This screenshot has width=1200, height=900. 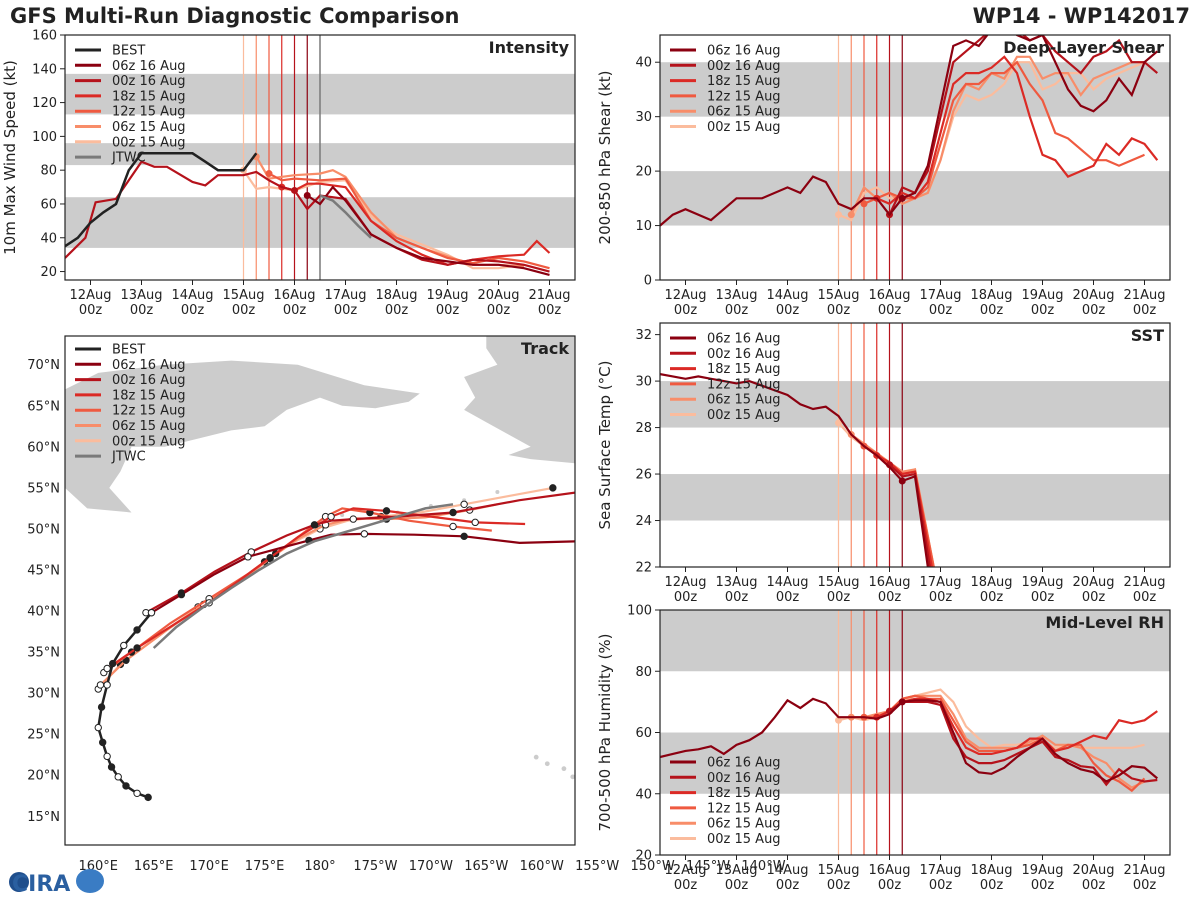 I want to click on cira-logo-text: CIRA, so click(x=41, y=884).